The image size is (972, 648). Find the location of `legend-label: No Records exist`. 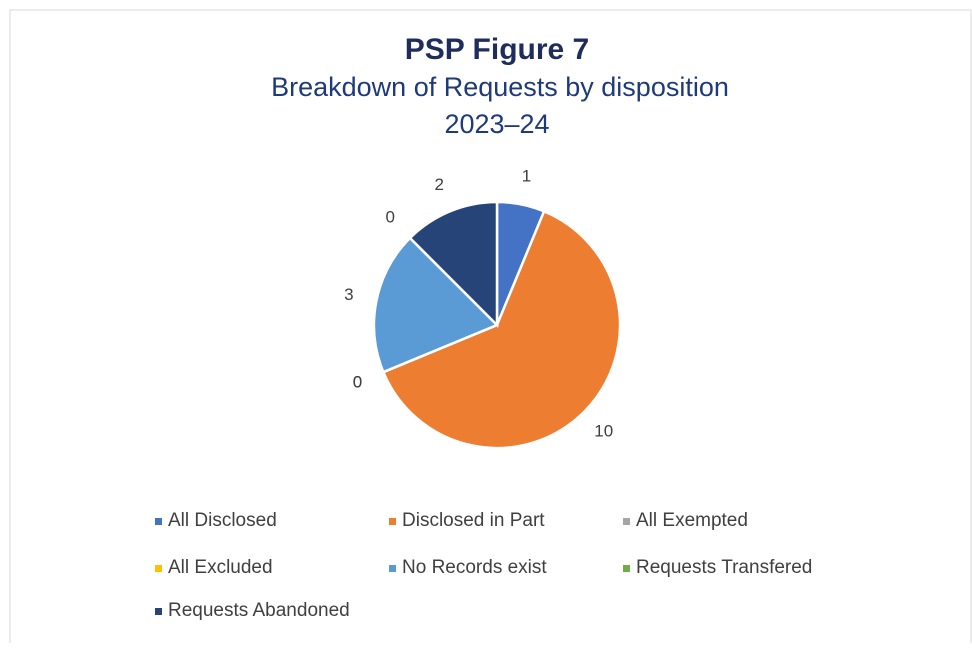

legend-label: No Records exist is located at coordinates (474, 567).